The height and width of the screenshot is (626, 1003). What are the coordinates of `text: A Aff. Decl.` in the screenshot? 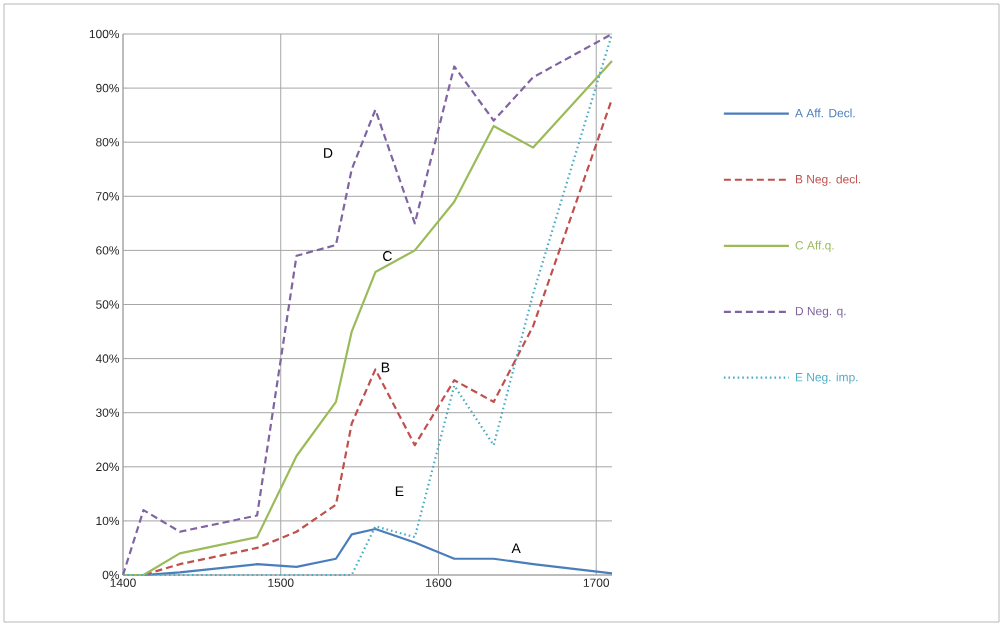 It's located at (824, 113).